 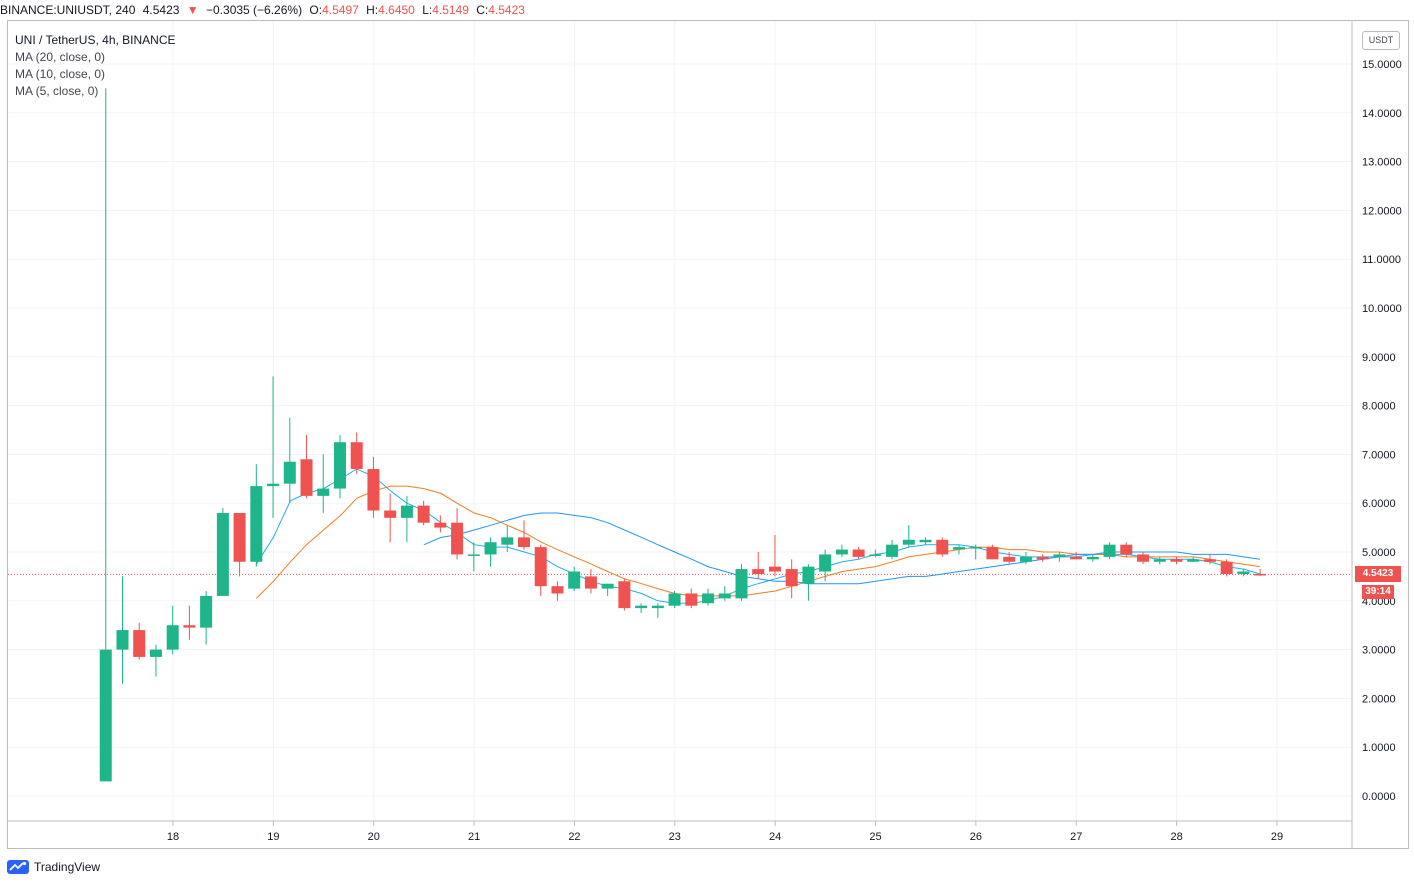 I want to click on legend-ma10: MA (10, close, 0), so click(x=60, y=74).